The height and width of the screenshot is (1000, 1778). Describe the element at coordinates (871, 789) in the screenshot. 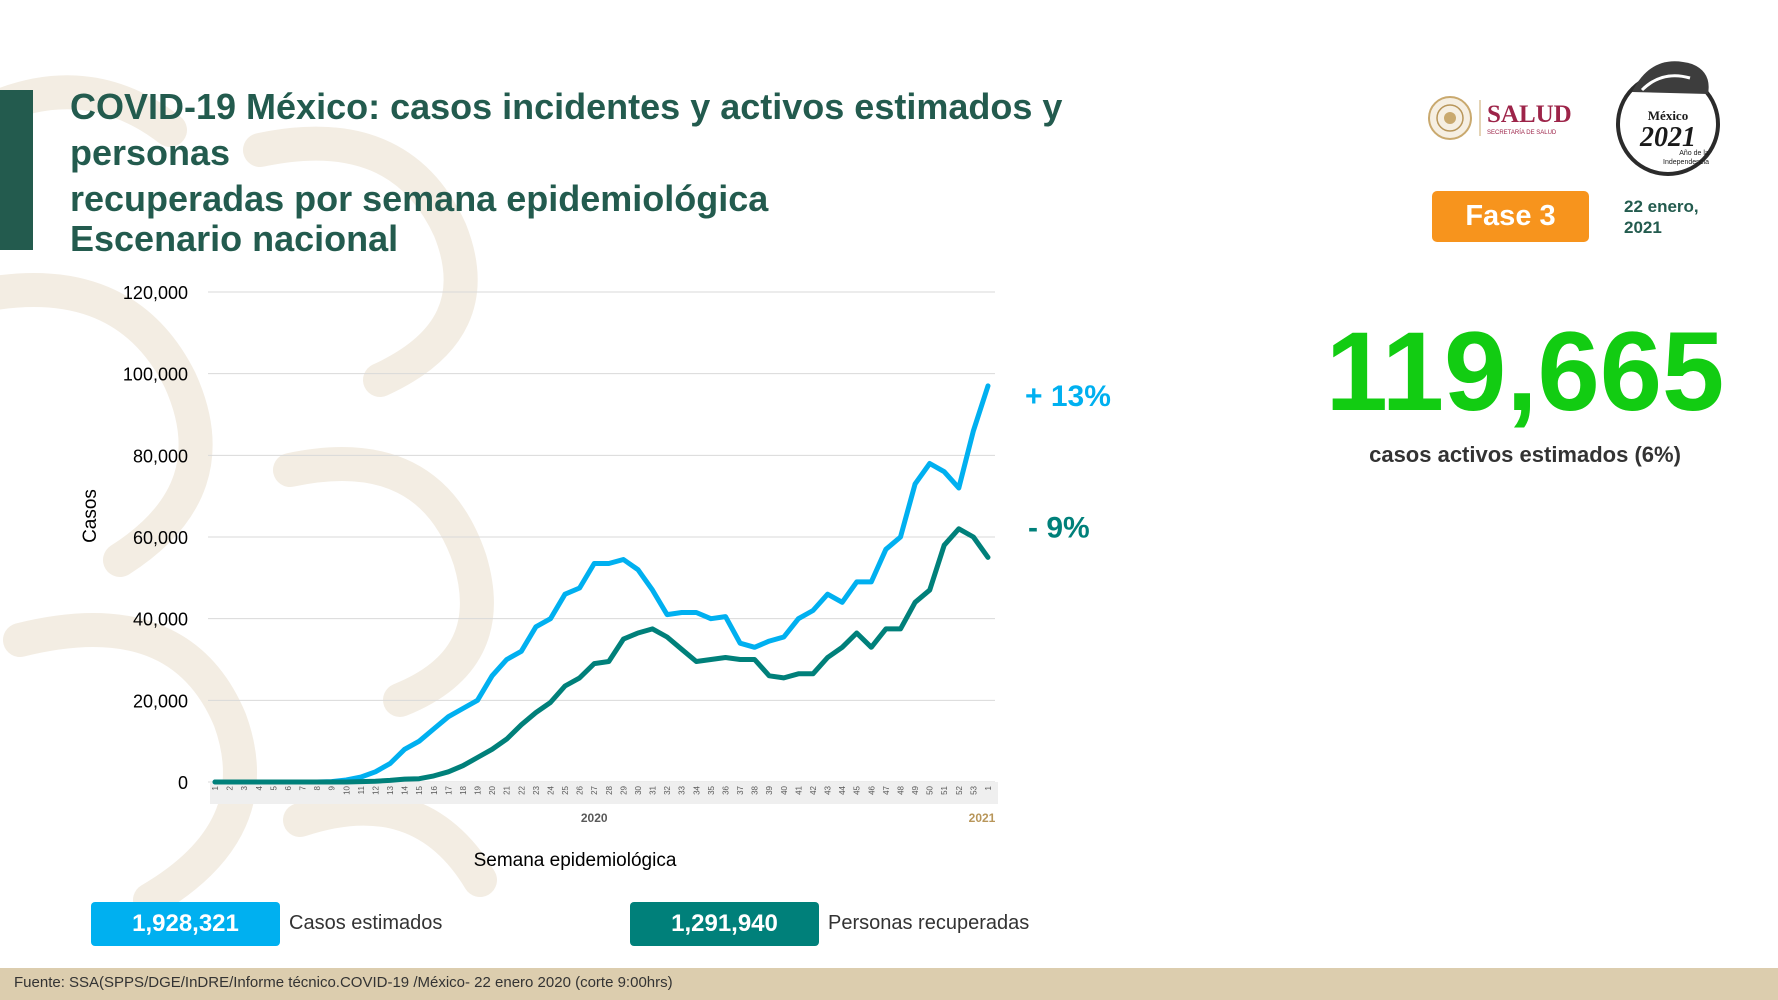

I see `x-tick-label: 46` at that location.